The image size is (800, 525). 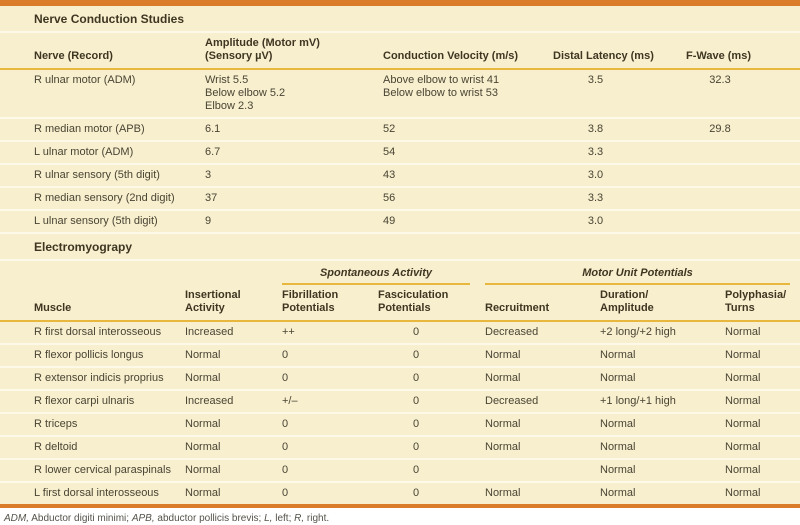 I want to click on ncs-col-amplitude-line1: Amplitude (Motor mV), so click(x=262, y=43).